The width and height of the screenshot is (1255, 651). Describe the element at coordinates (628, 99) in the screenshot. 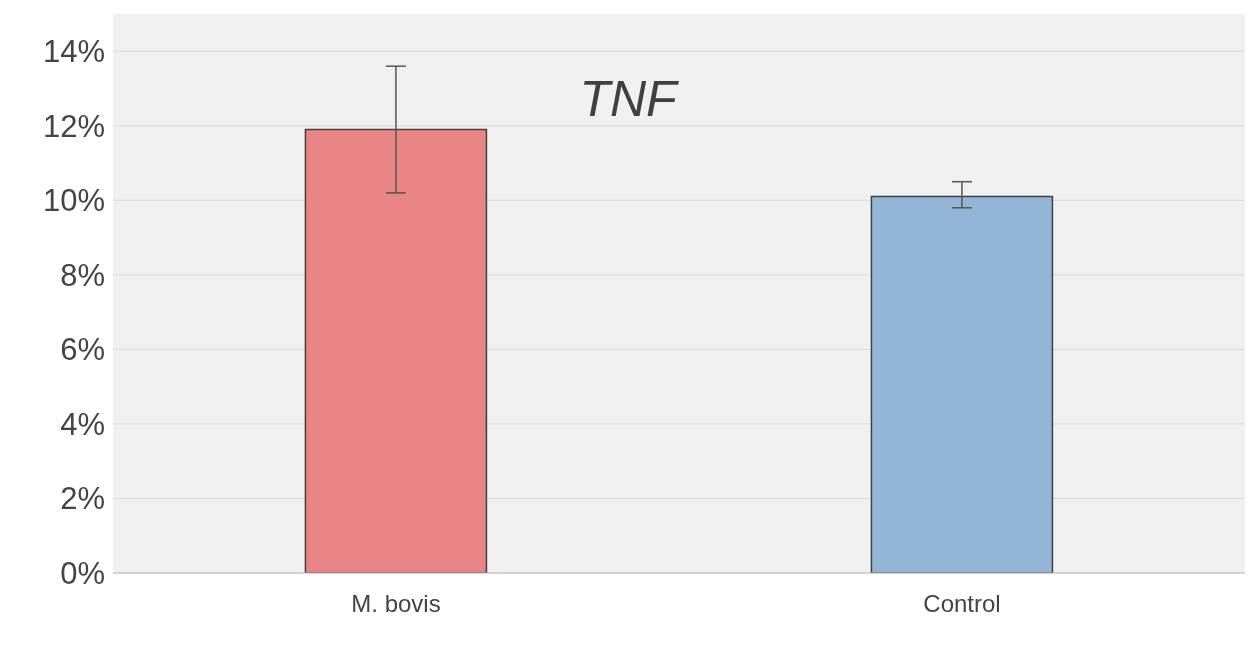

I see `text: TNF` at that location.